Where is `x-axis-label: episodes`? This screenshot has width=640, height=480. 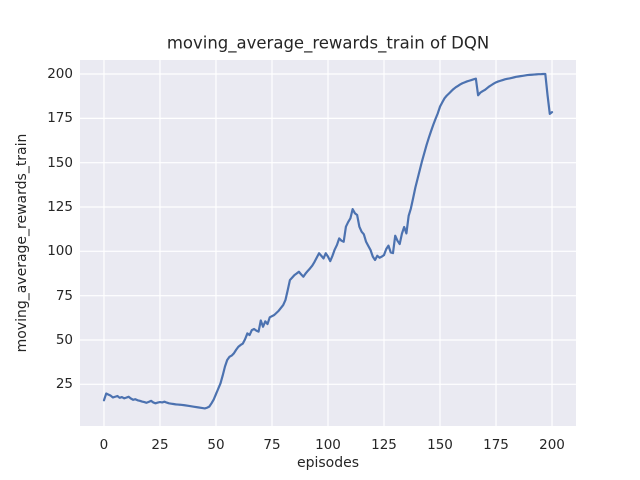 x-axis-label: episodes is located at coordinates (328, 463).